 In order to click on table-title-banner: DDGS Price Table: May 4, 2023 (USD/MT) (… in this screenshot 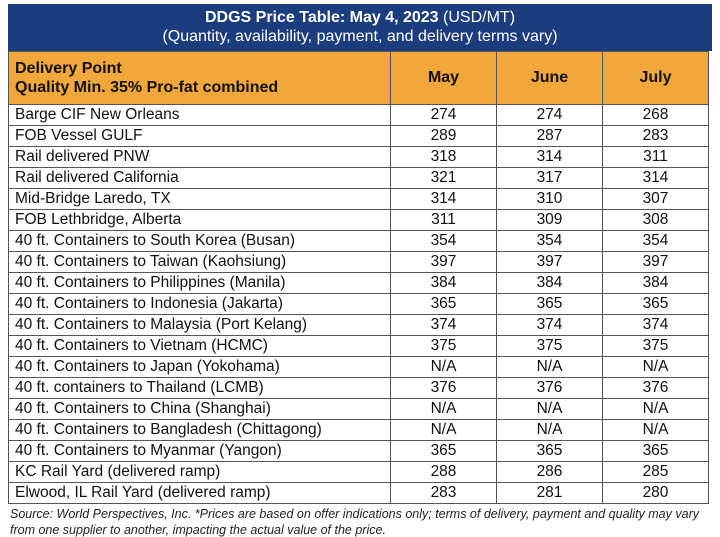, I will do `click(360, 27)`.